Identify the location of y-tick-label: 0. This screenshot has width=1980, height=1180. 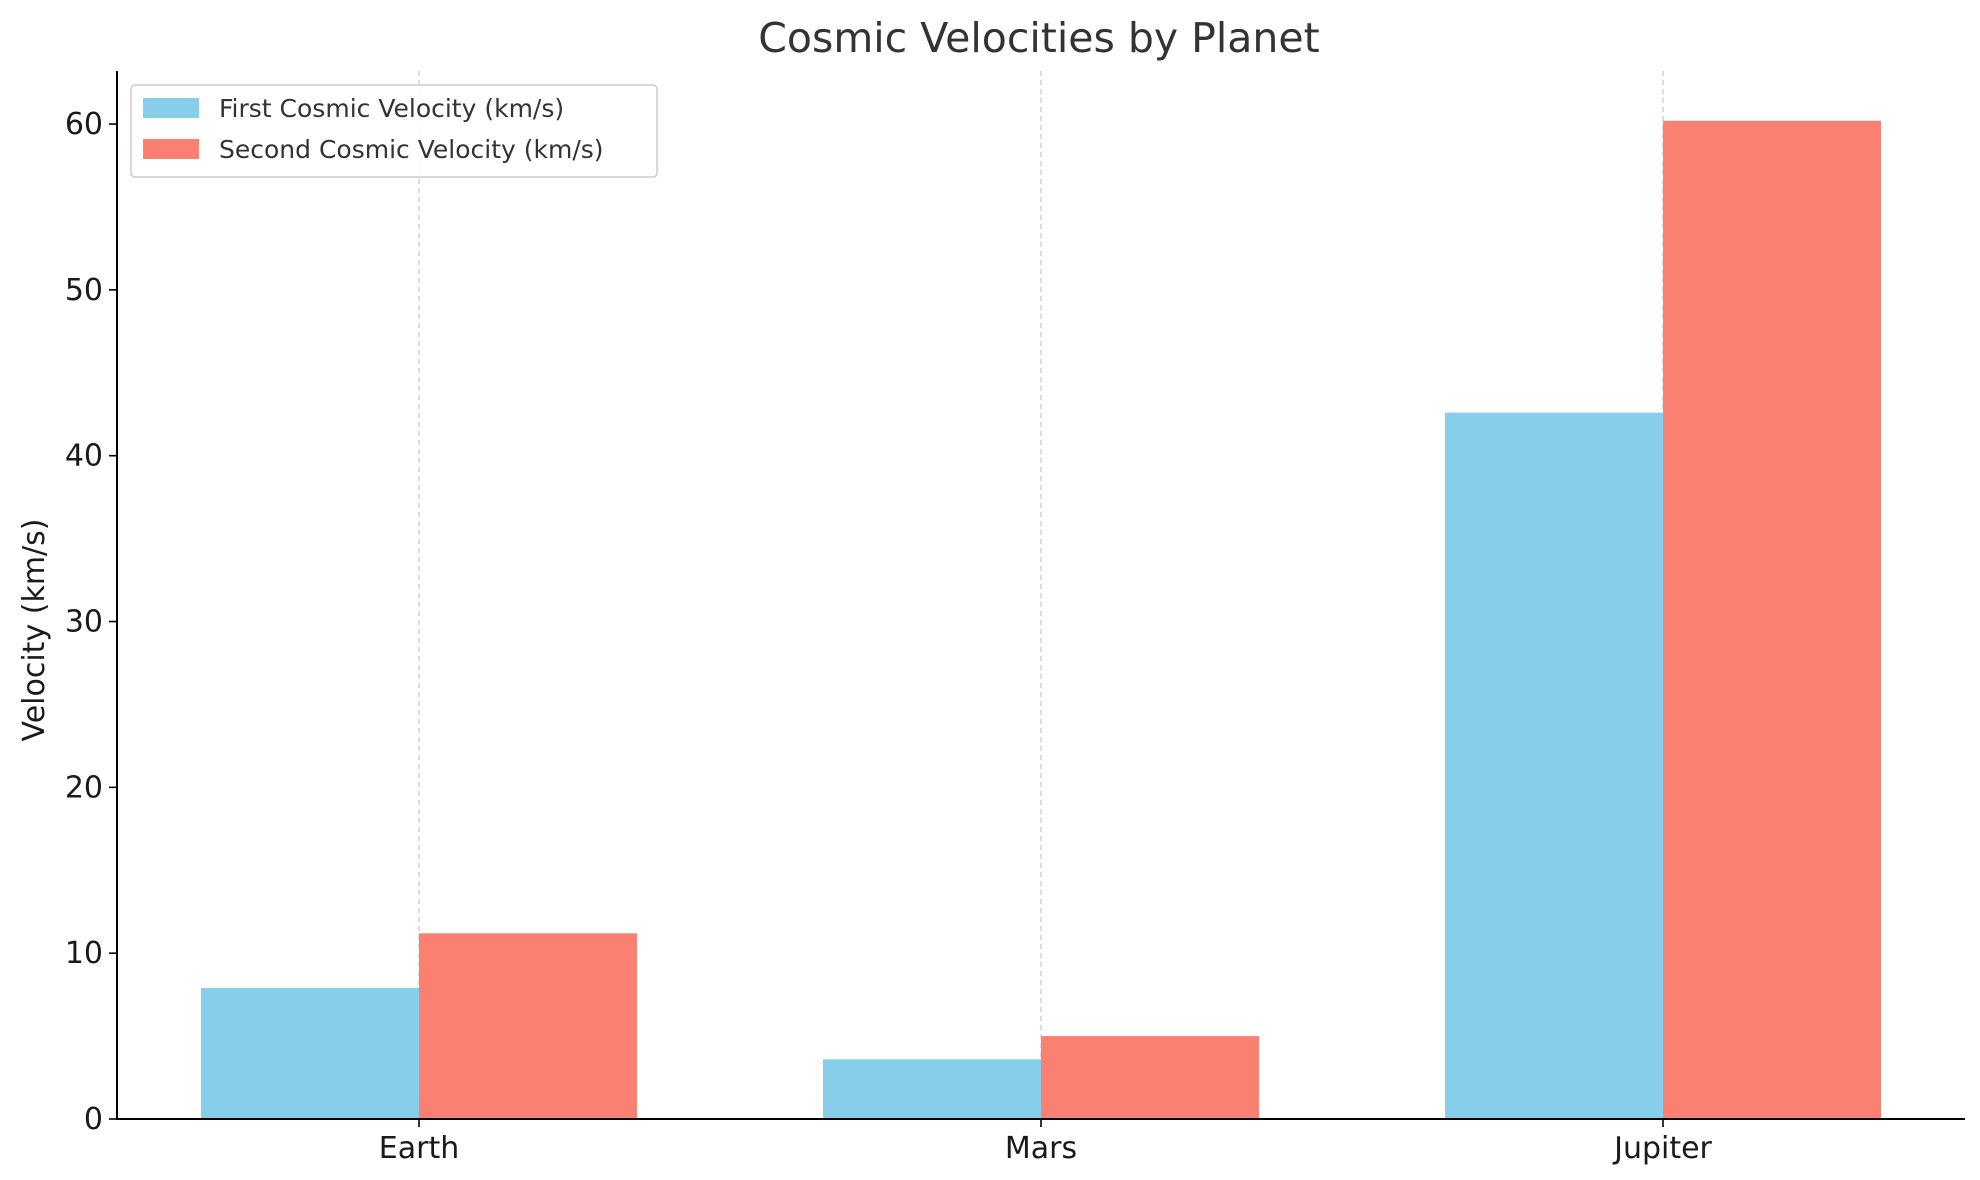
(93, 1119).